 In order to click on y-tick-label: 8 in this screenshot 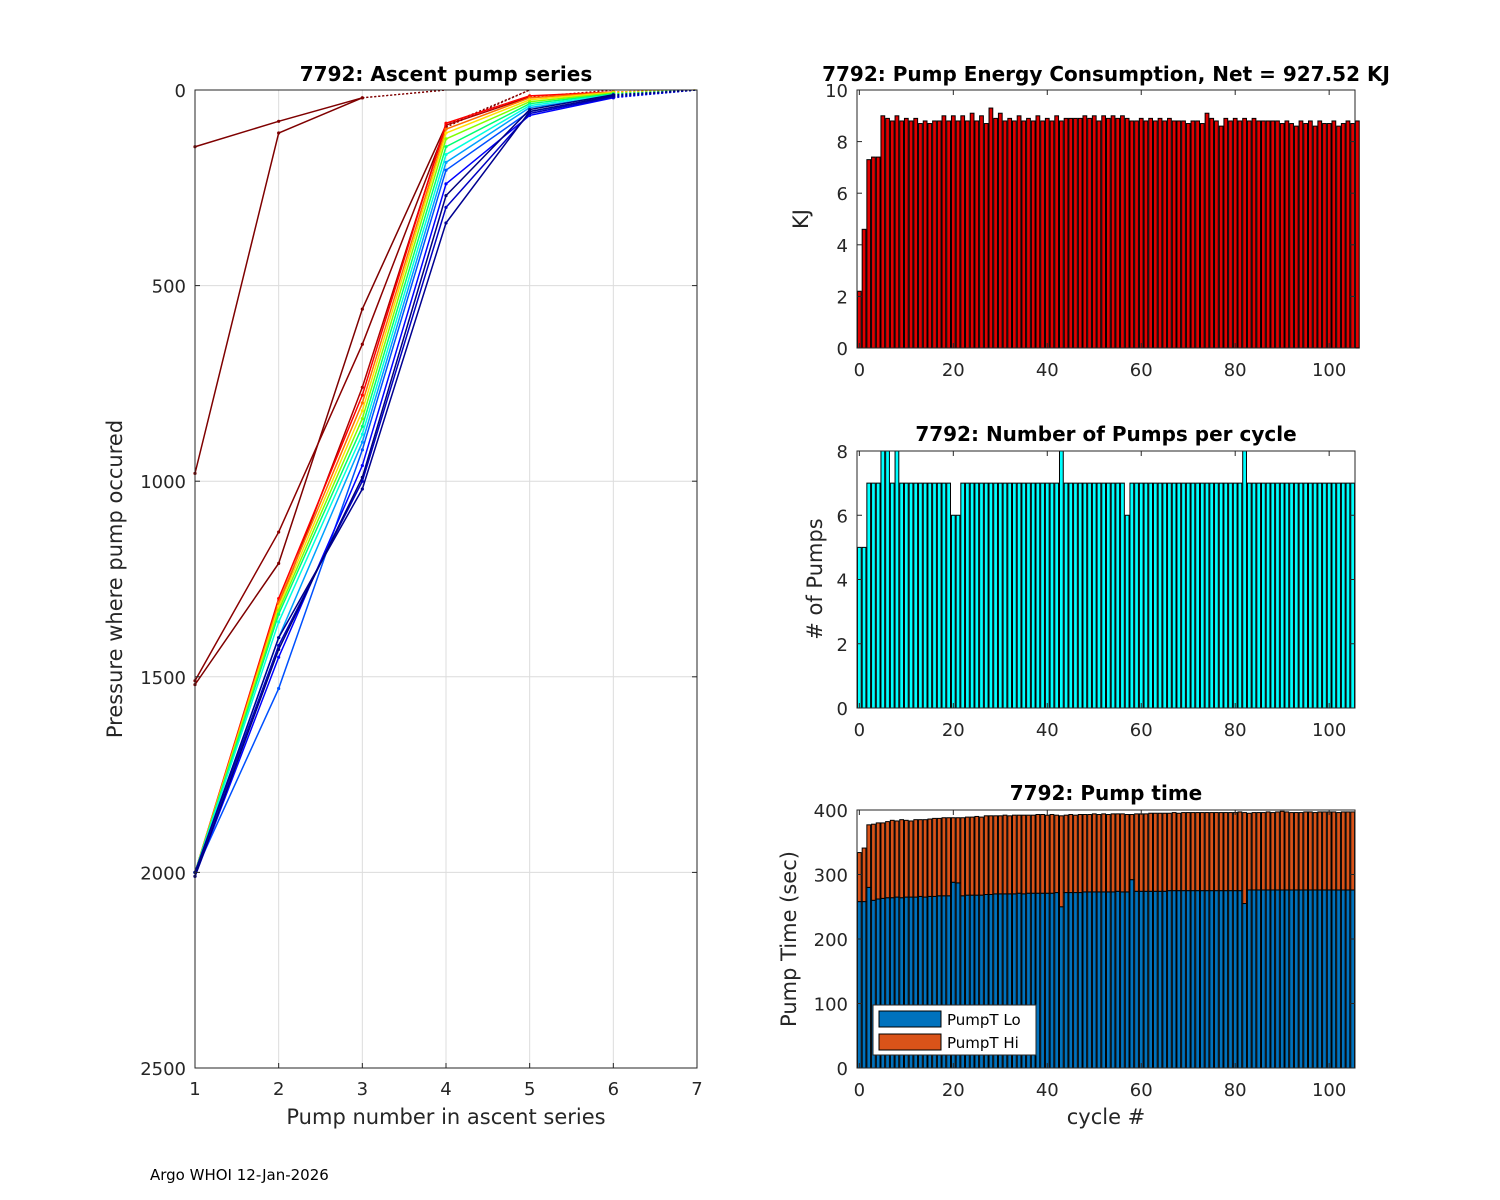, I will do `click(842, 452)`.